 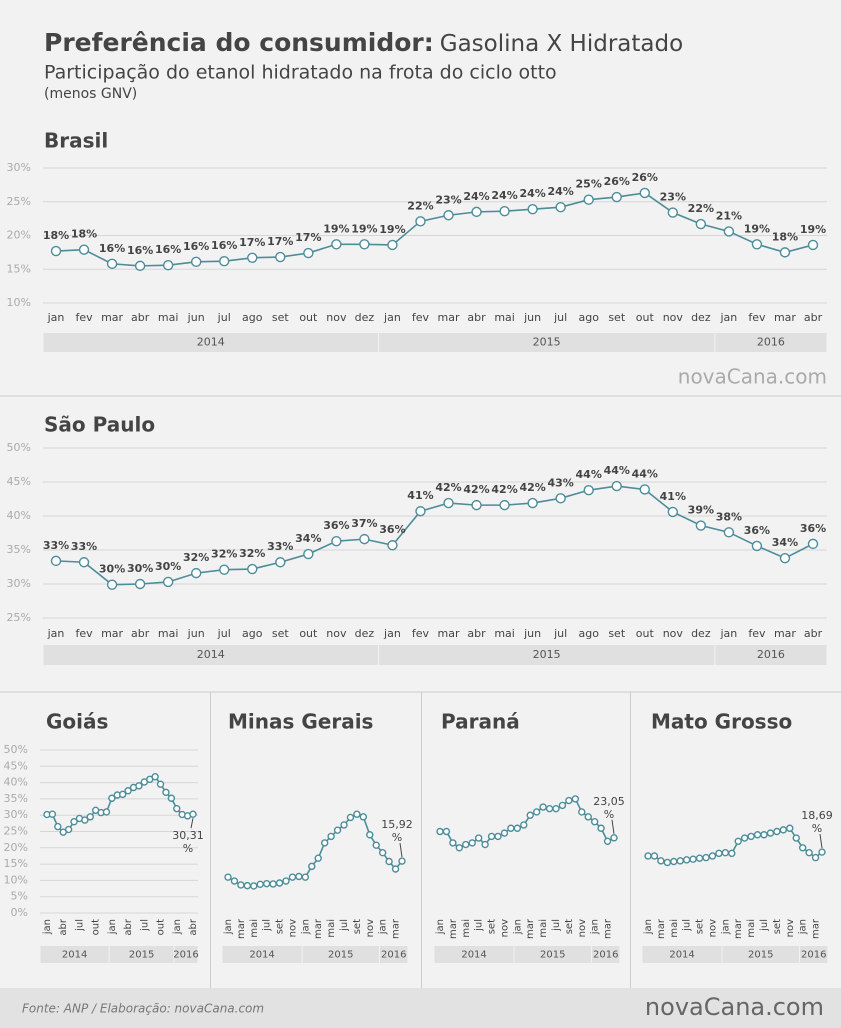 I want to click on x-tick-label: ago, so click(x=252, y=317).